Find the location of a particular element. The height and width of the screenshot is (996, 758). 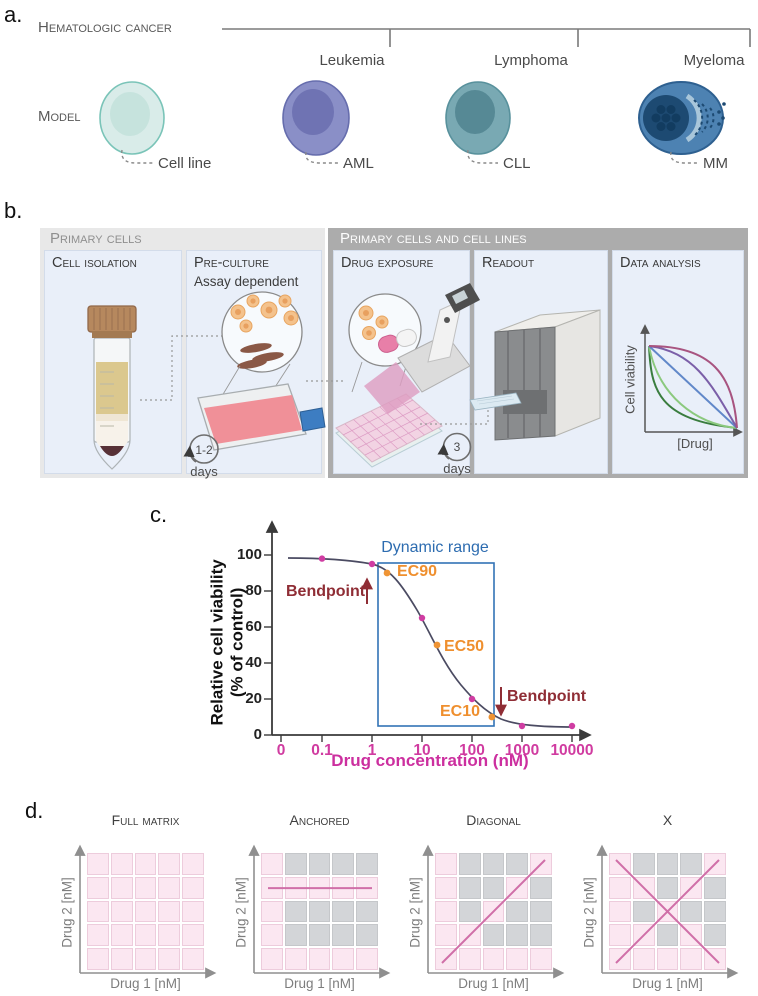

grid3-xlabel: Drug 1 [nM] is located at coordinates (667, 983).